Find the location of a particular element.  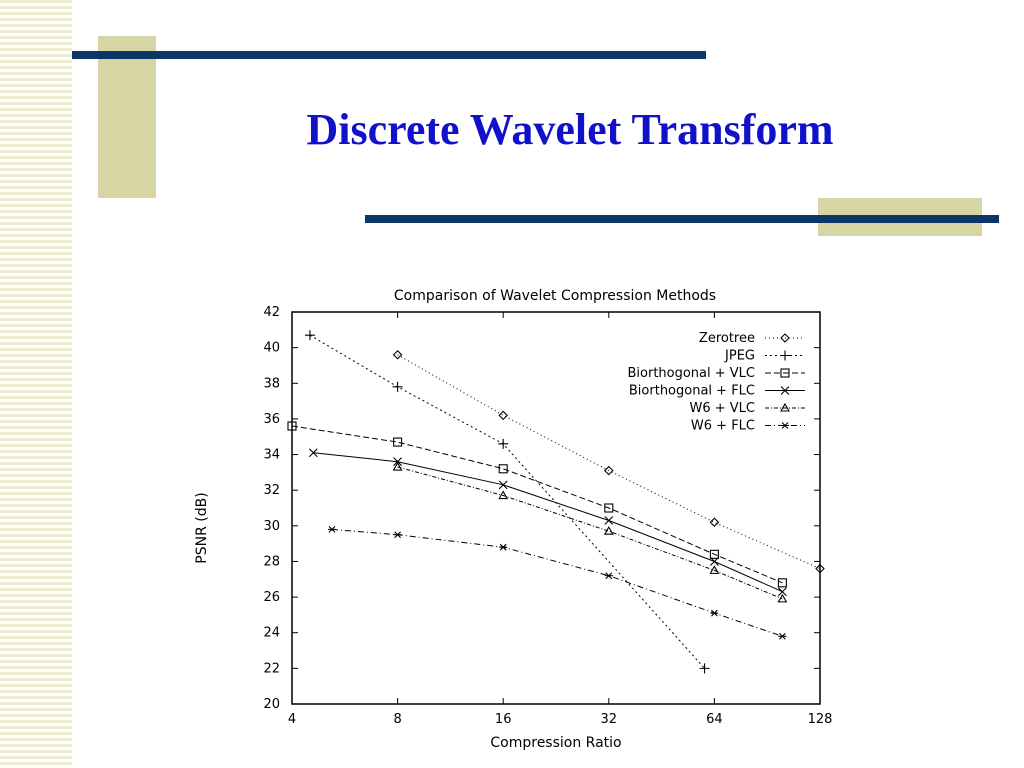

legend-label: JPEG is located at coordinates (739, 356).